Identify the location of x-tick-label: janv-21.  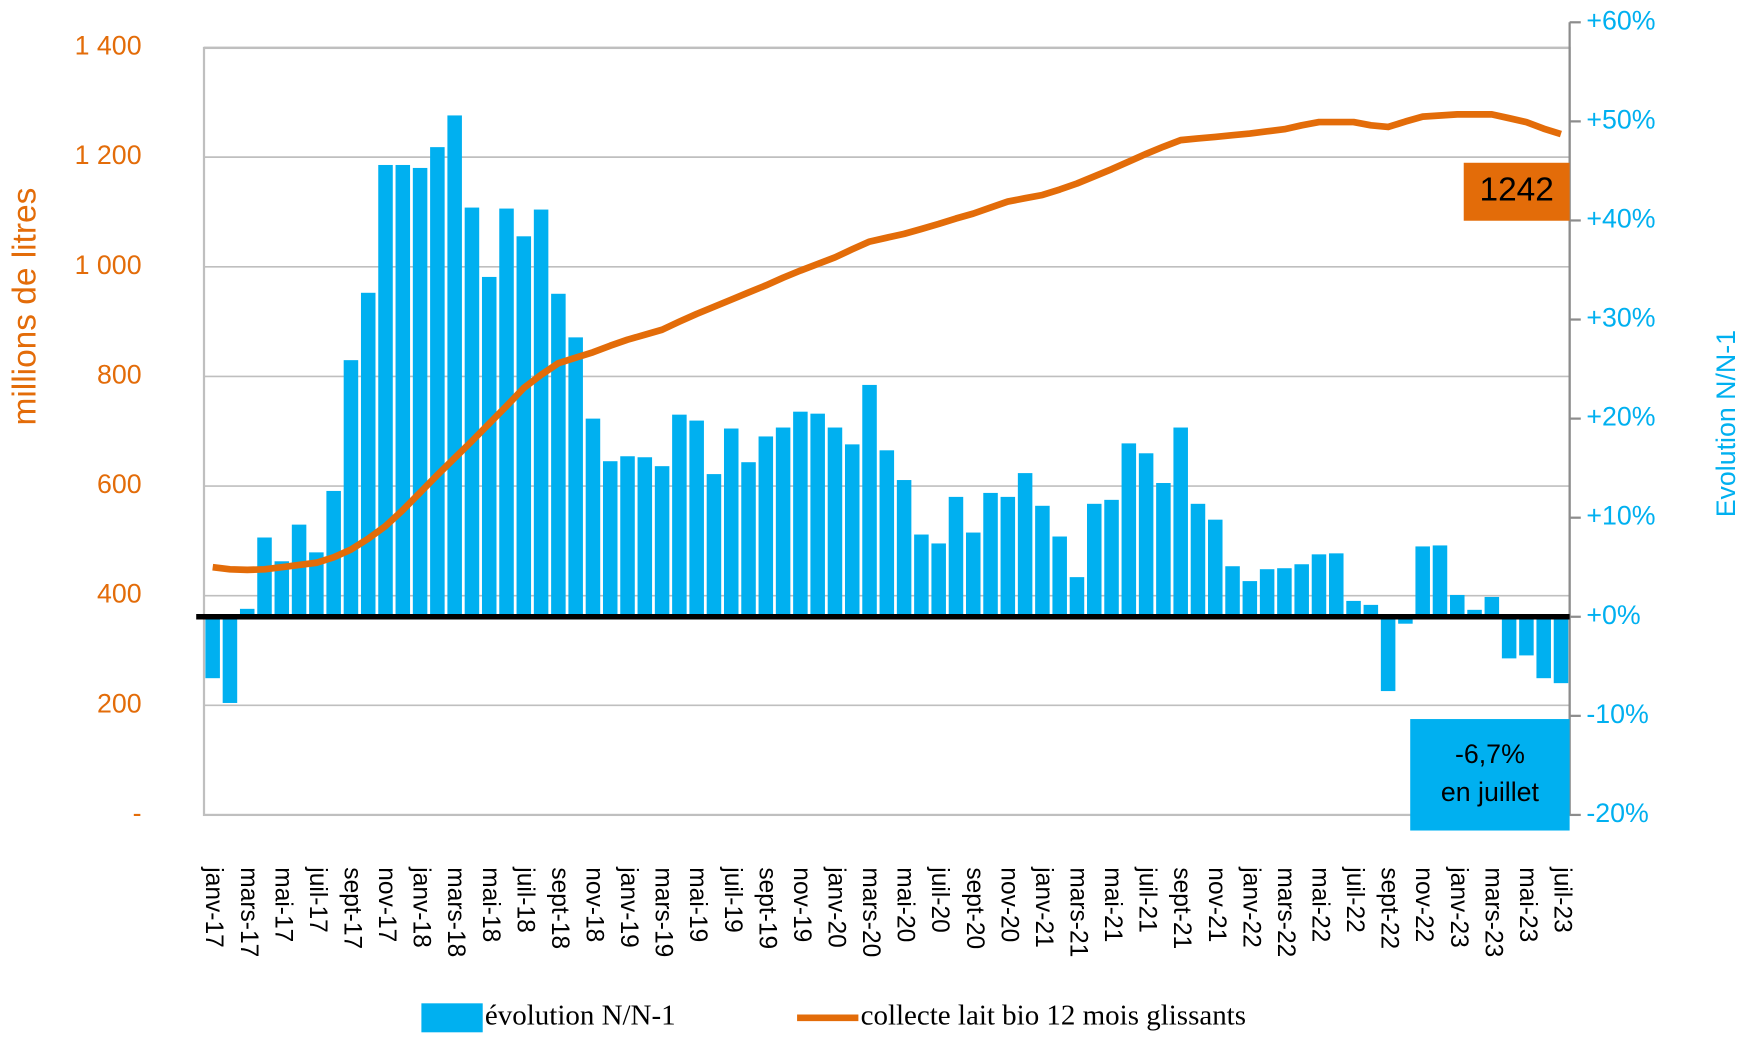
(1043, 906).